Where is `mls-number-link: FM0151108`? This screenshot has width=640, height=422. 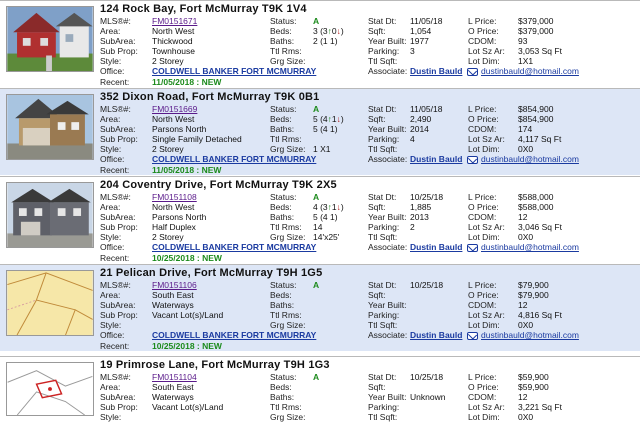
mls-number-link: FM0151108 is located at coordinates (174, 197).